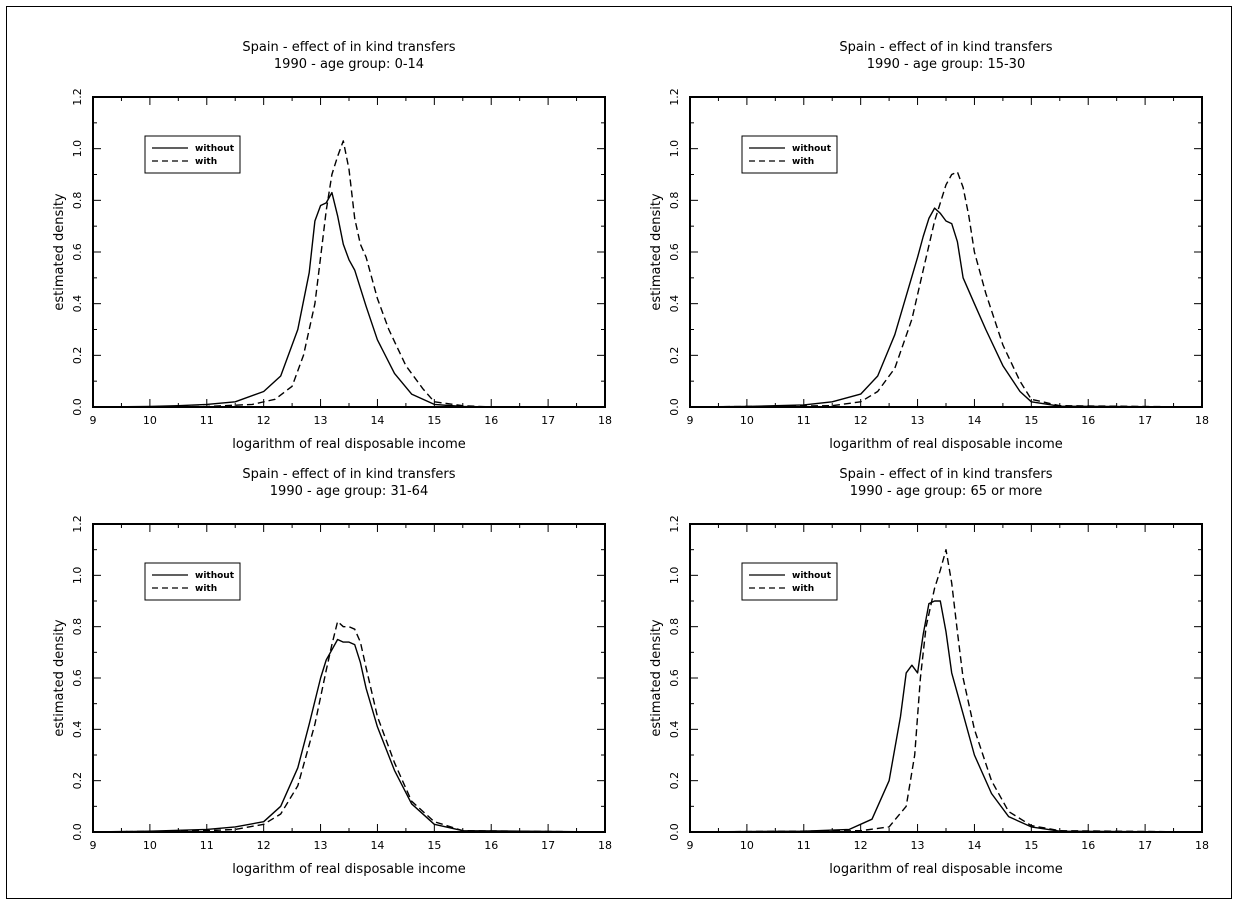  I want to click on chart-subtitle: 1990 - age group: 15-30, so click(946, 64).